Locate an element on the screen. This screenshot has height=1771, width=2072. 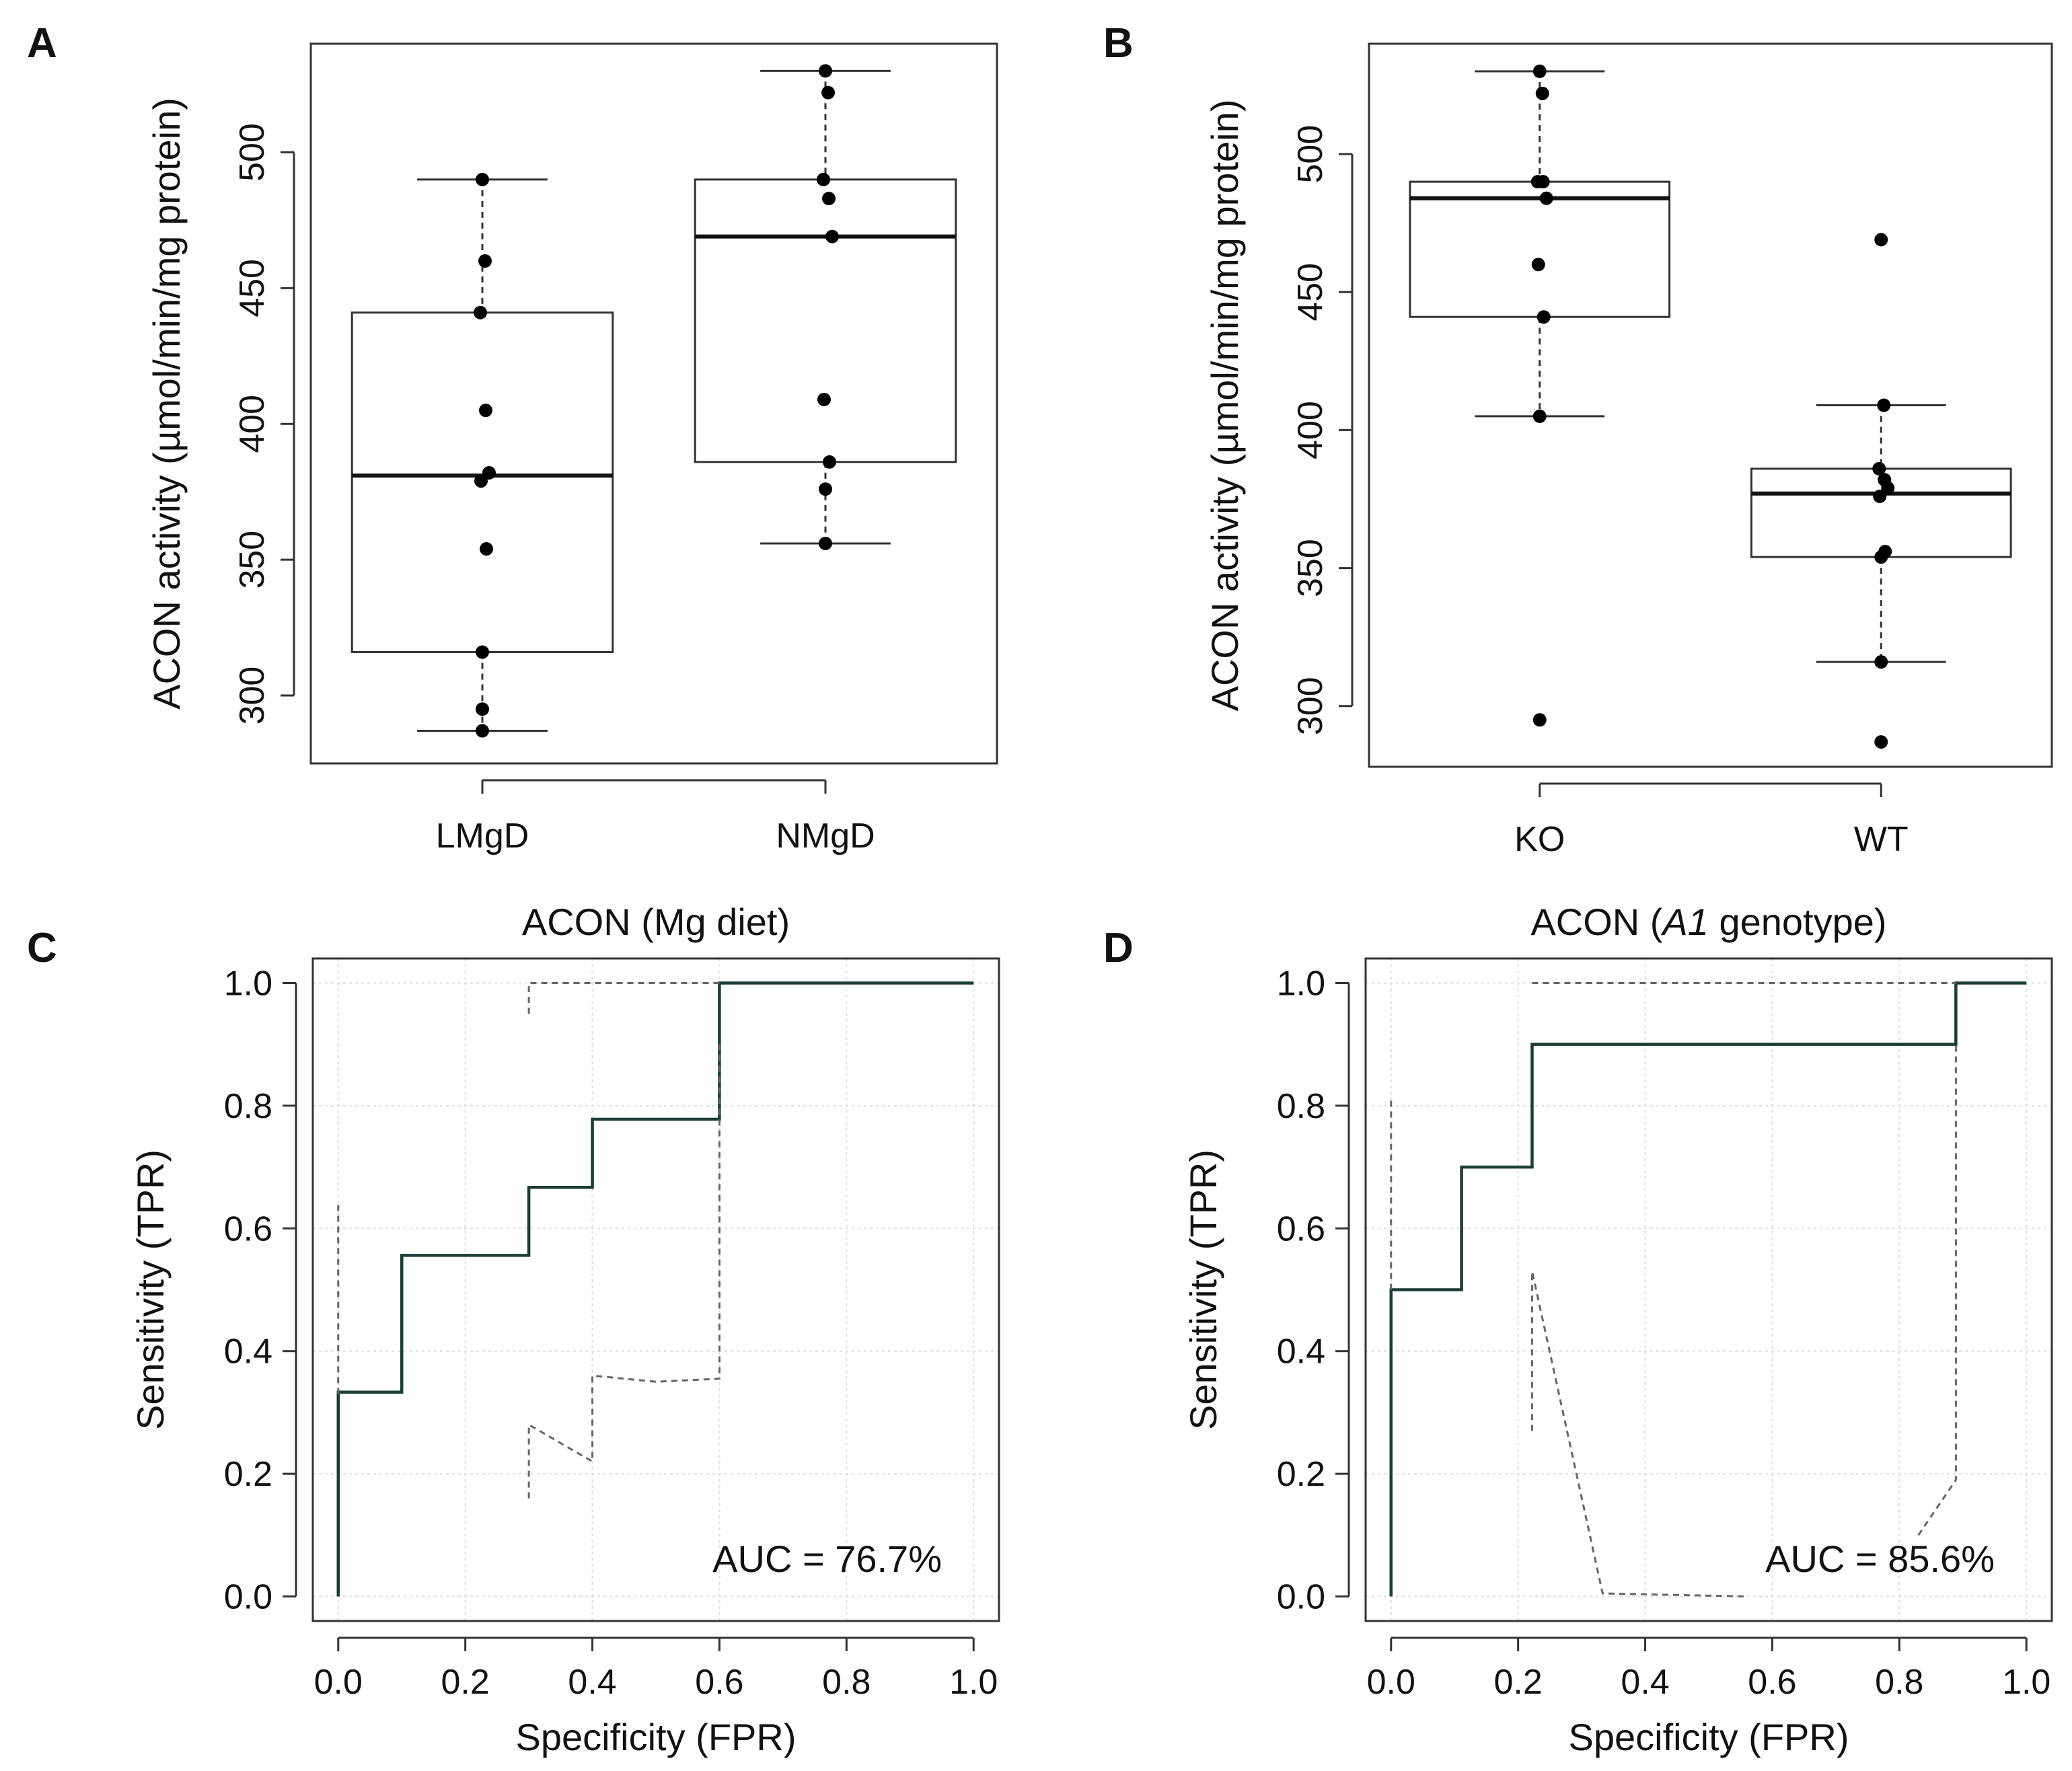
x-tick-label: WT is located at coordinates (1881, 839).